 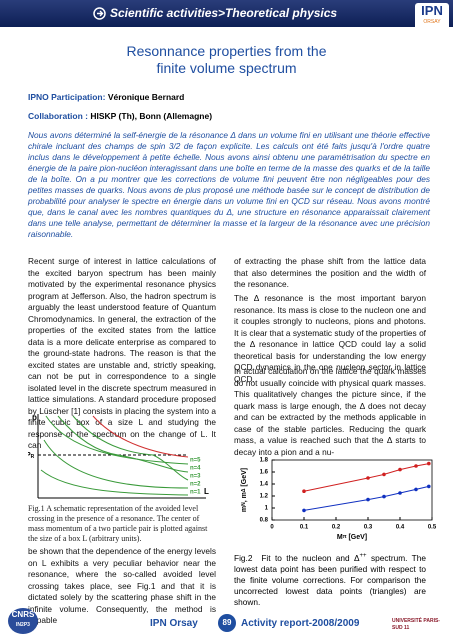 What do you see at coordinates (118, 456) in the screenshot?
I see `figure-1: p PR n=5 n=4 n=3 n=2 n=1 L` at bounding box center [118, 456].